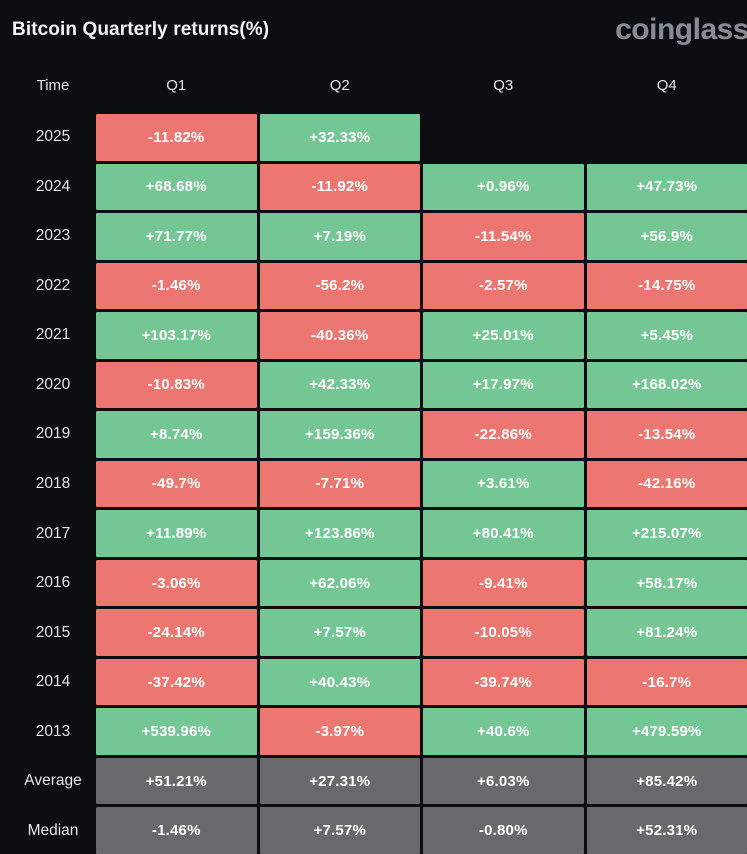 This screenshot has height=854, width=747. I want to click on return-cell: +51.21%, so click(176, 781).